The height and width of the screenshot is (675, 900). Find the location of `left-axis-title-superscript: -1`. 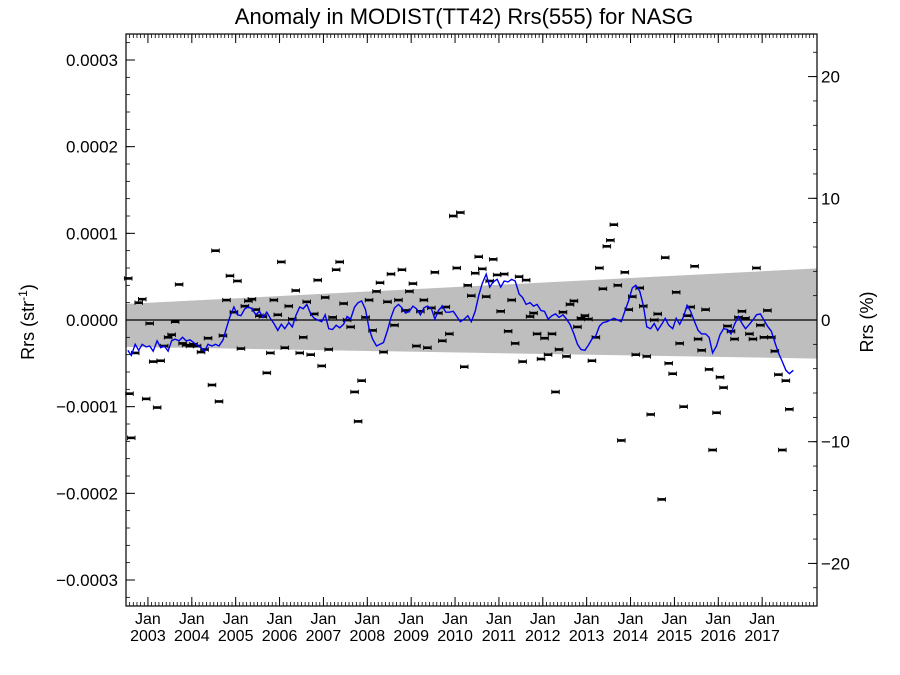

left-axis-title-superscript: -1 is located at coordinates (23, 295).